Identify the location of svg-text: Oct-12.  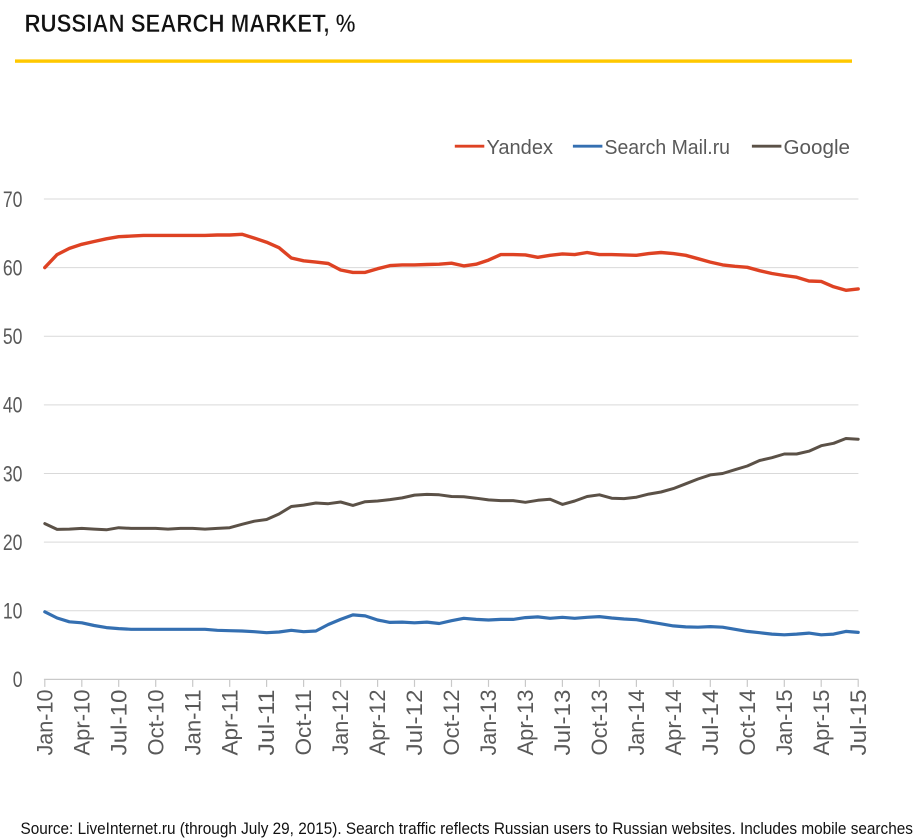
(451, 723).